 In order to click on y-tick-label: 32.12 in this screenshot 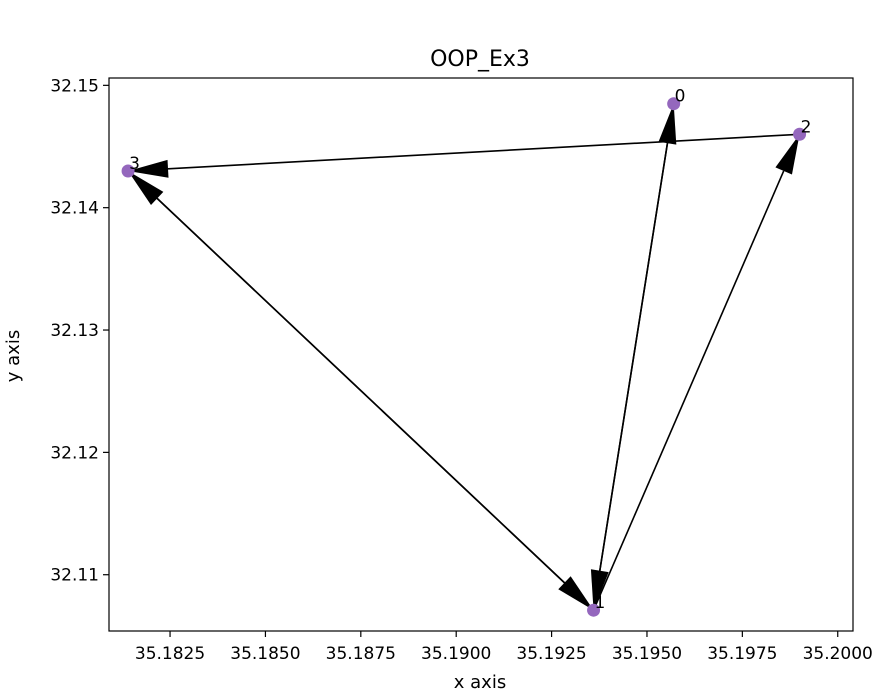, I will do `click(74, 453)`.